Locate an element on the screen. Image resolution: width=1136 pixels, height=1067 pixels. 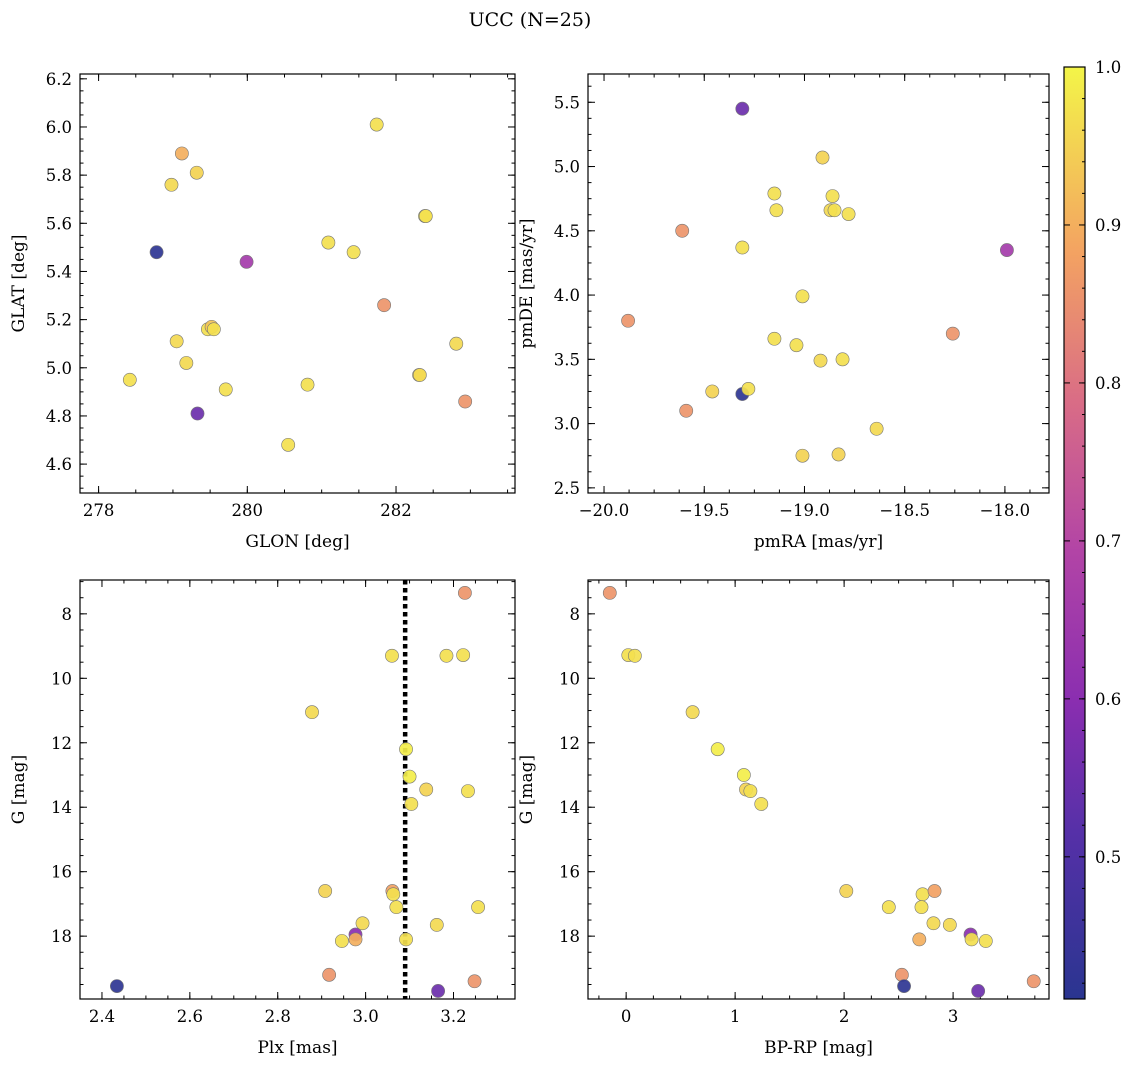
x-axis-label: GLON [deg] is located at coordinates (297, 542).